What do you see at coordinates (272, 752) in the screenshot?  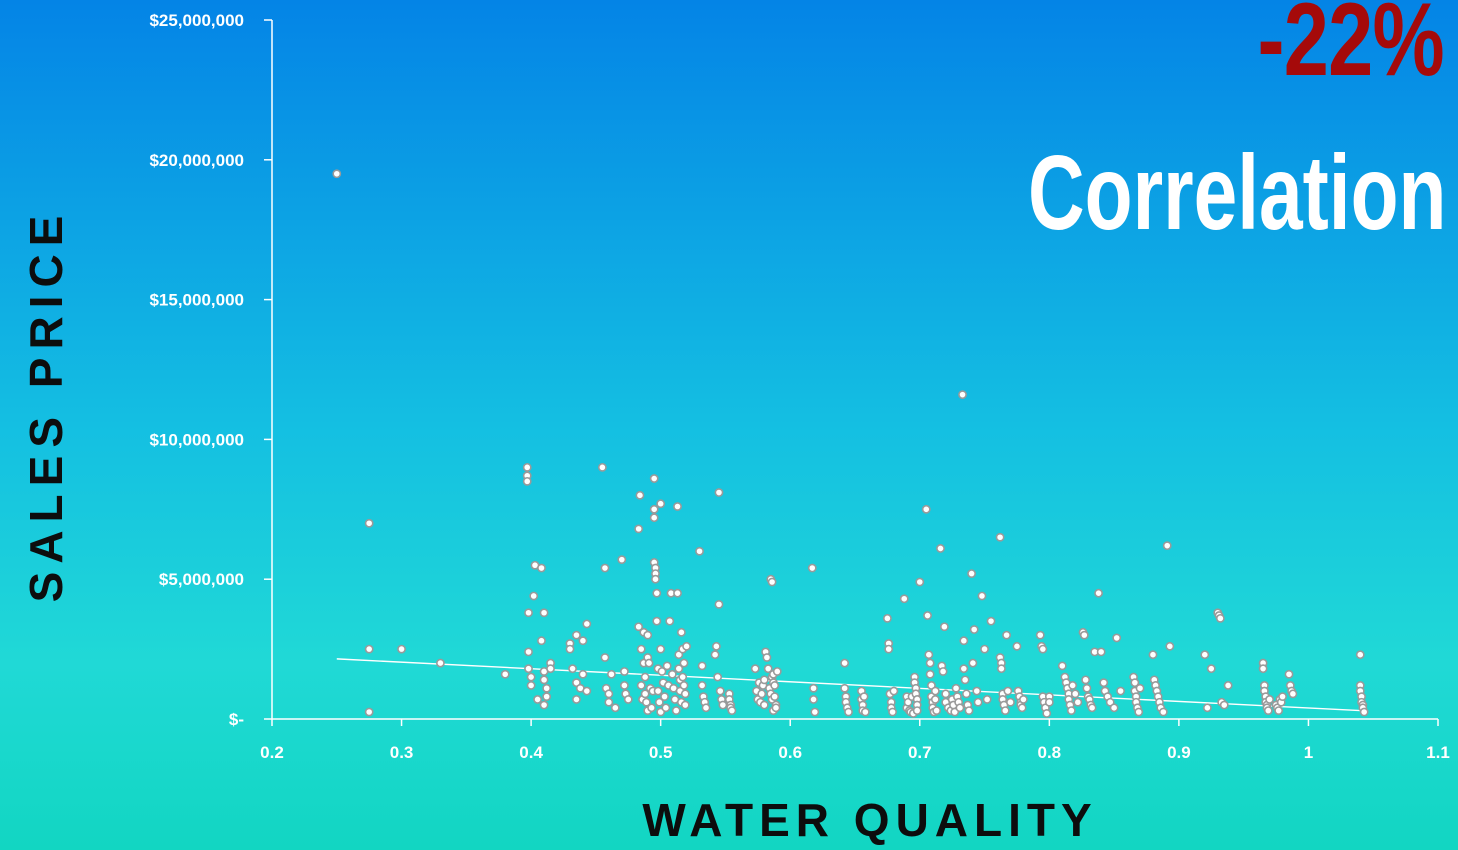 I see `x-tick-label: 0.2` at bounding box center [272, 752].